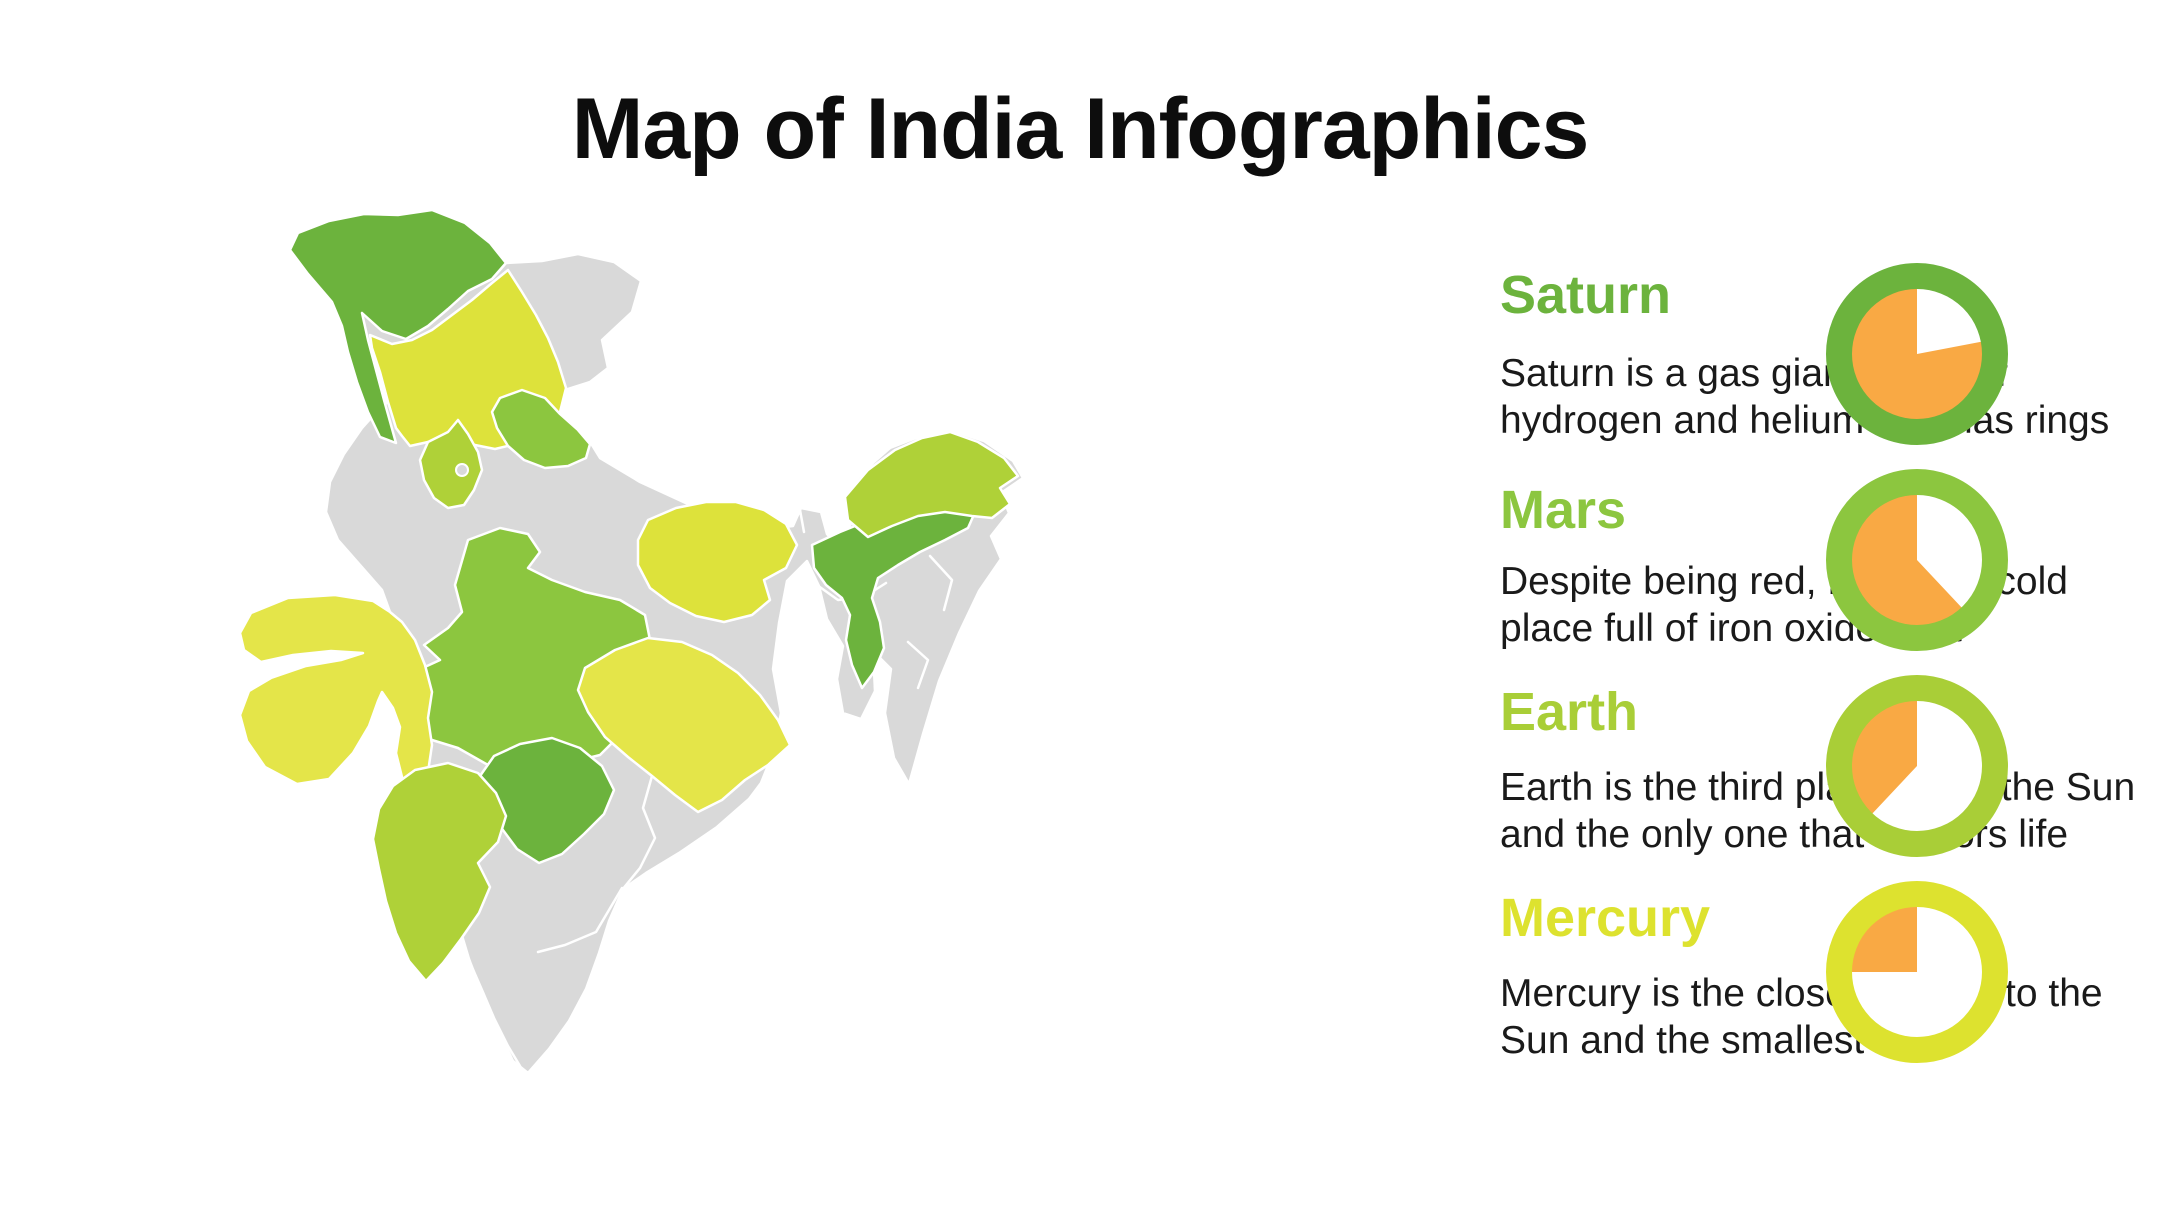 The image size is (2160, 1215). Describe the element at coordinates (717, 562) in the screenshot. I see `state-bihar` at that location.